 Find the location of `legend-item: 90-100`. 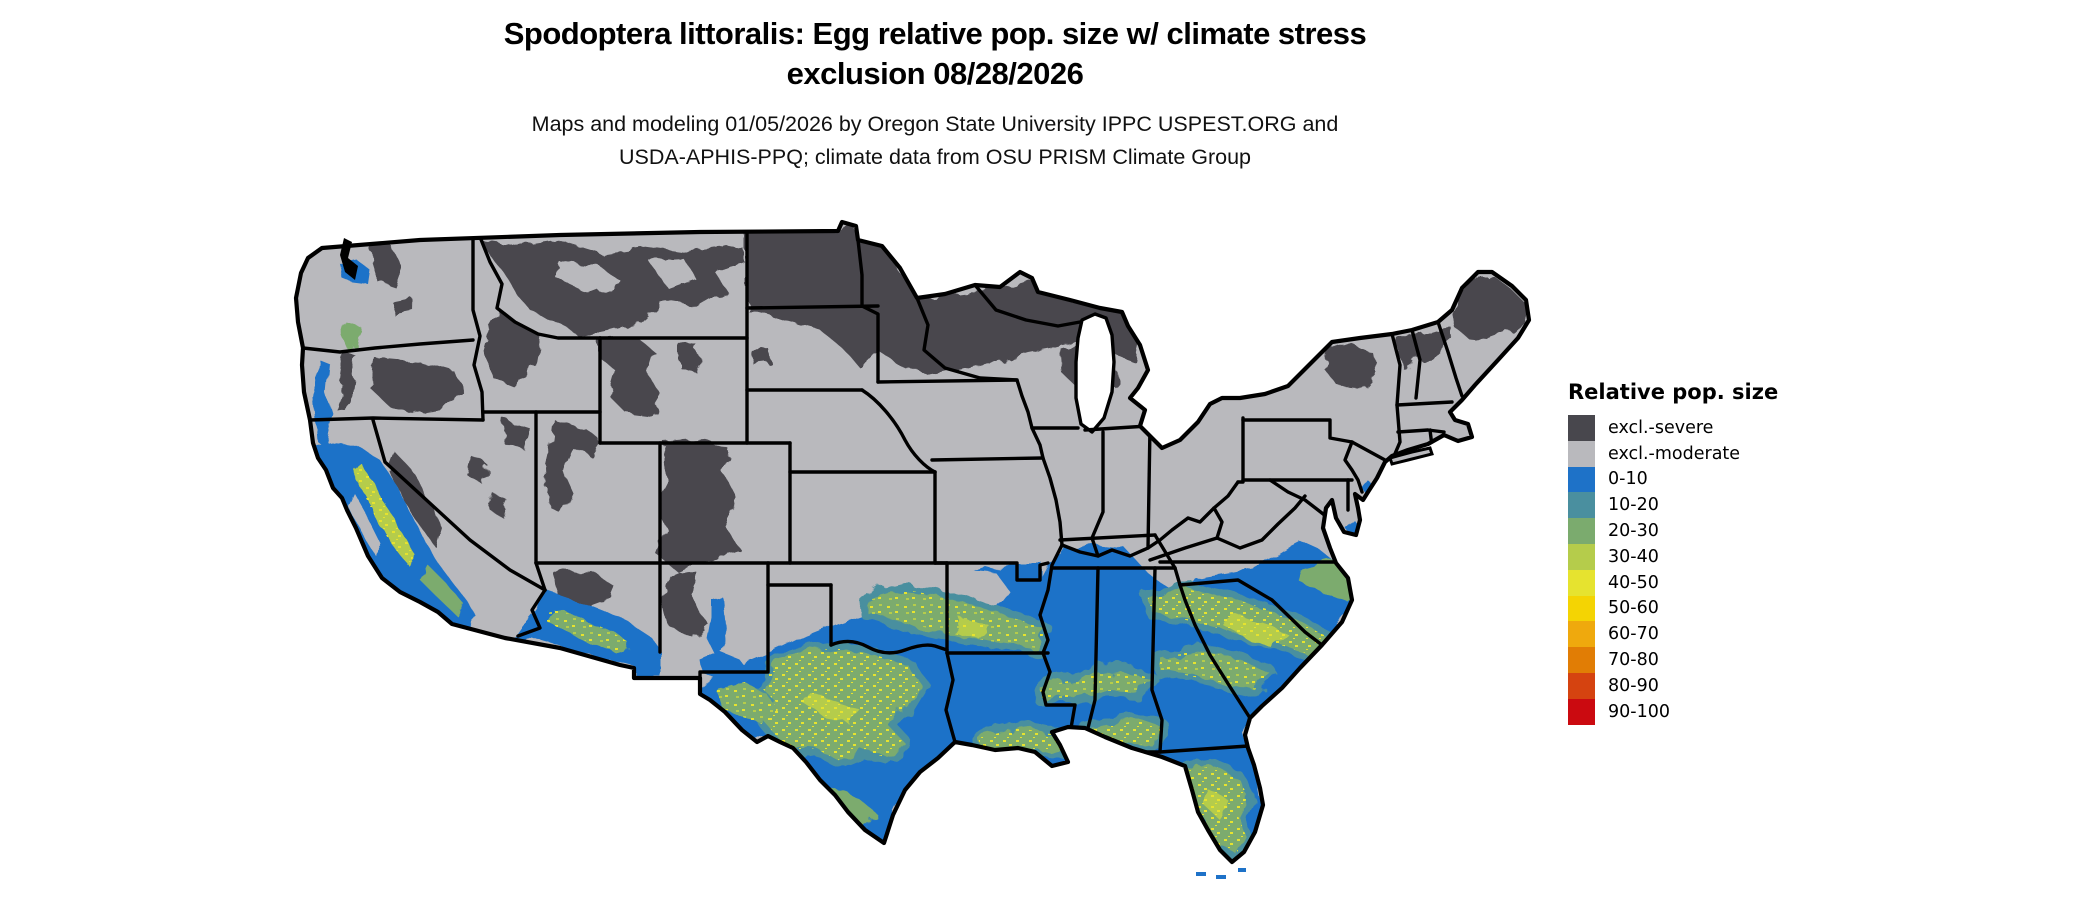

legend-item: 90-100 is located at coordinates (1673, 711).